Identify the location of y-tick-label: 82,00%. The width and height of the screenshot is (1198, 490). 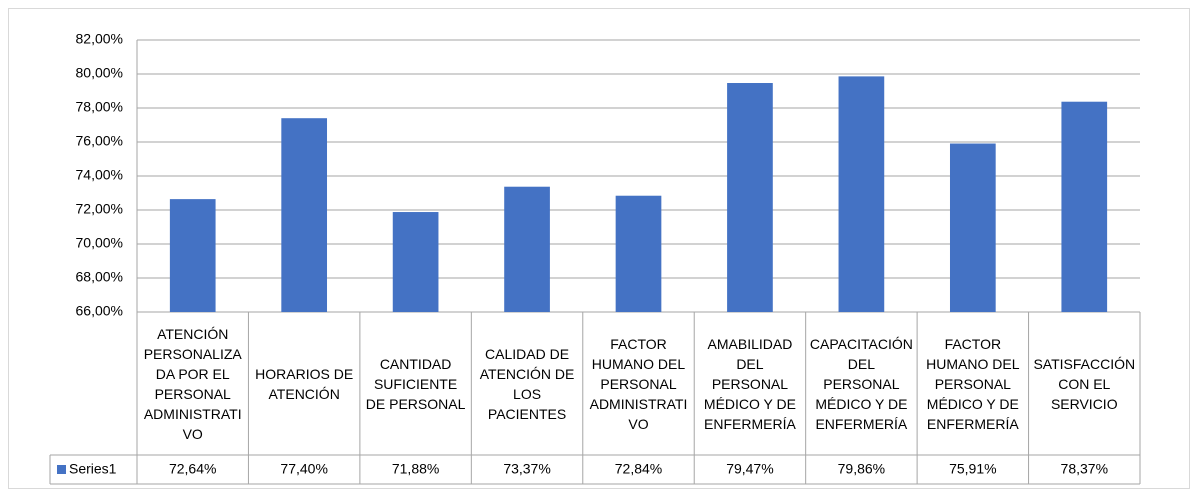
(99, 39).